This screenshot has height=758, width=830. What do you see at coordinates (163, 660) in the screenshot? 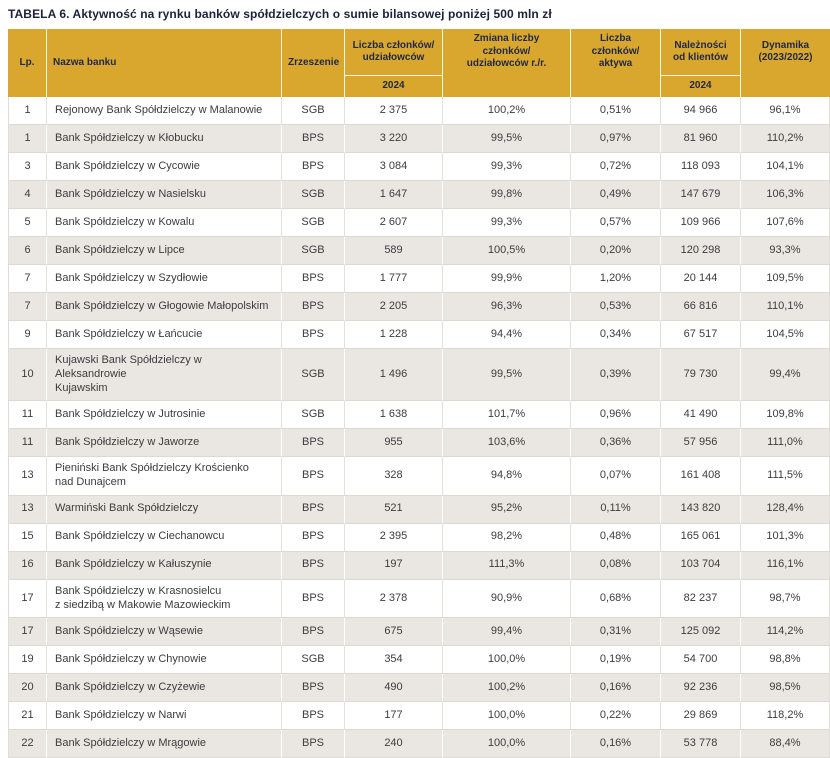
I see `cell-bank-name: Bank Spółdzielczy w Chynowie` at bounding box center [163, 660].